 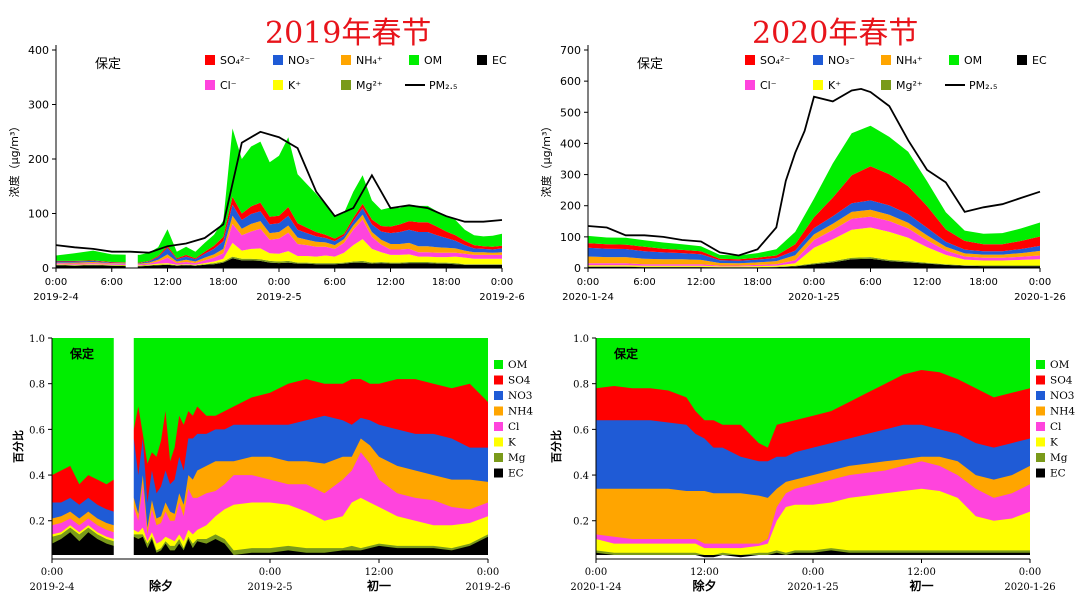 I want to click on legend-label: K, so click(x=1054, y=443).